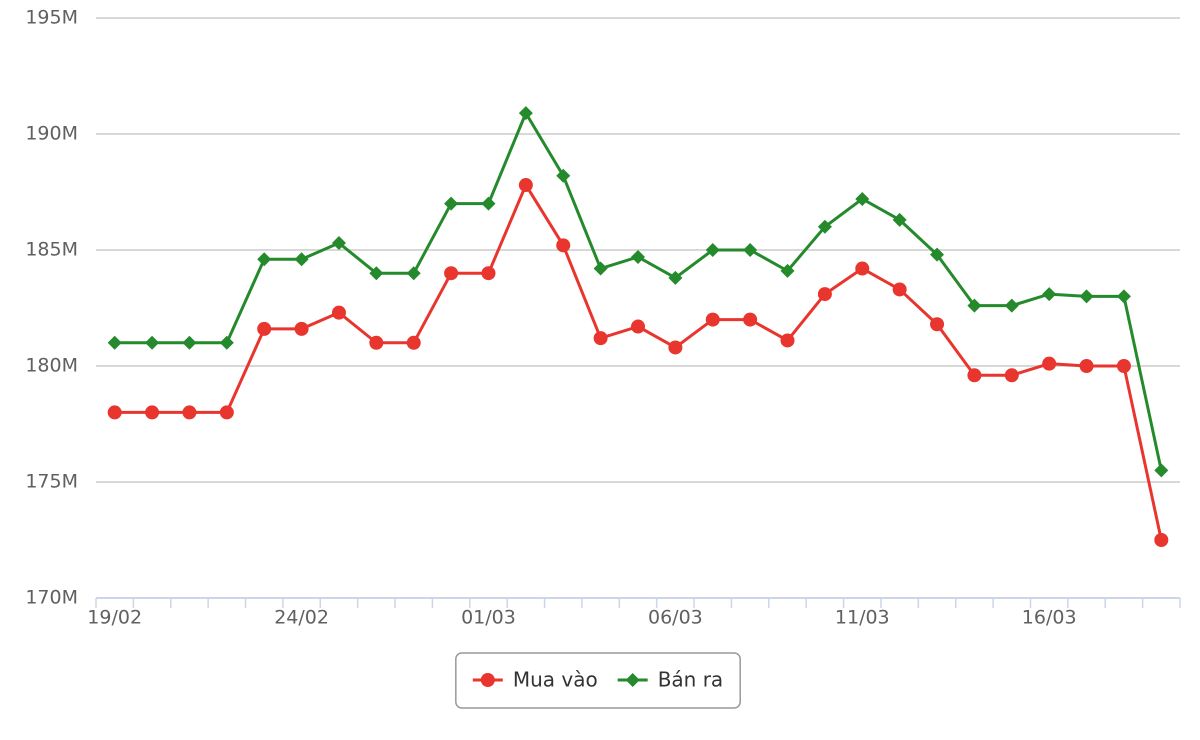 The height and width of the screenshot is (740, 1200). What do you see at coordinates (555, 680) in the screenshot?
I see `legend-label: Mua vào` at bounding box center [555, 680].